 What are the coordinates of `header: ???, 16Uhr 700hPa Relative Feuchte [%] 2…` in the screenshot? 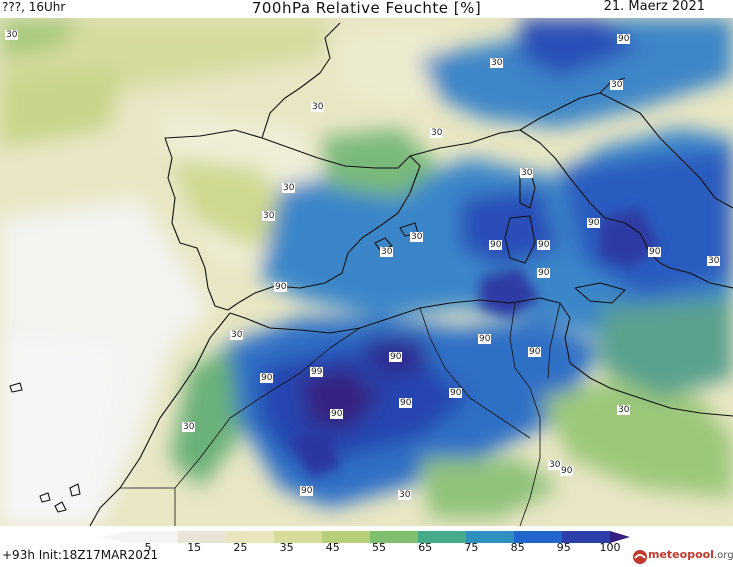 It's located at (366, 9).